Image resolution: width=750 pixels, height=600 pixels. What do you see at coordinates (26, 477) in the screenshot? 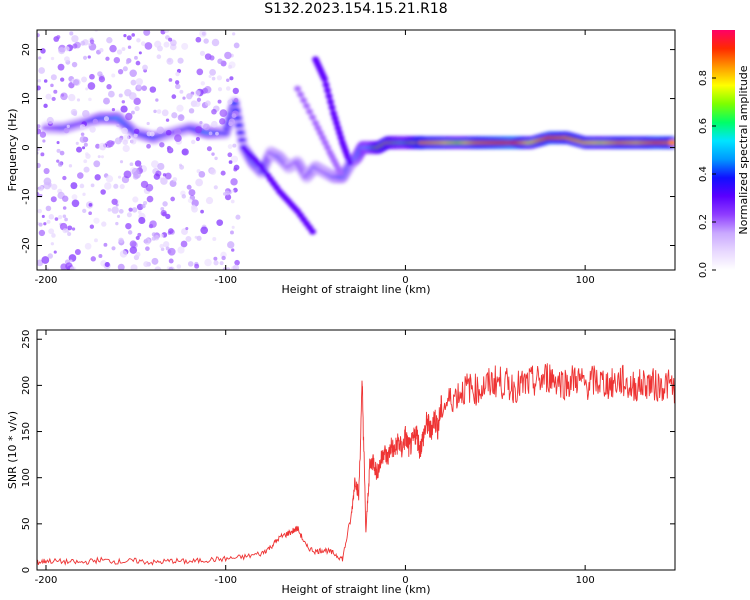
I see `snr-y-tick-label: 100` at bounding box center [26, 477].